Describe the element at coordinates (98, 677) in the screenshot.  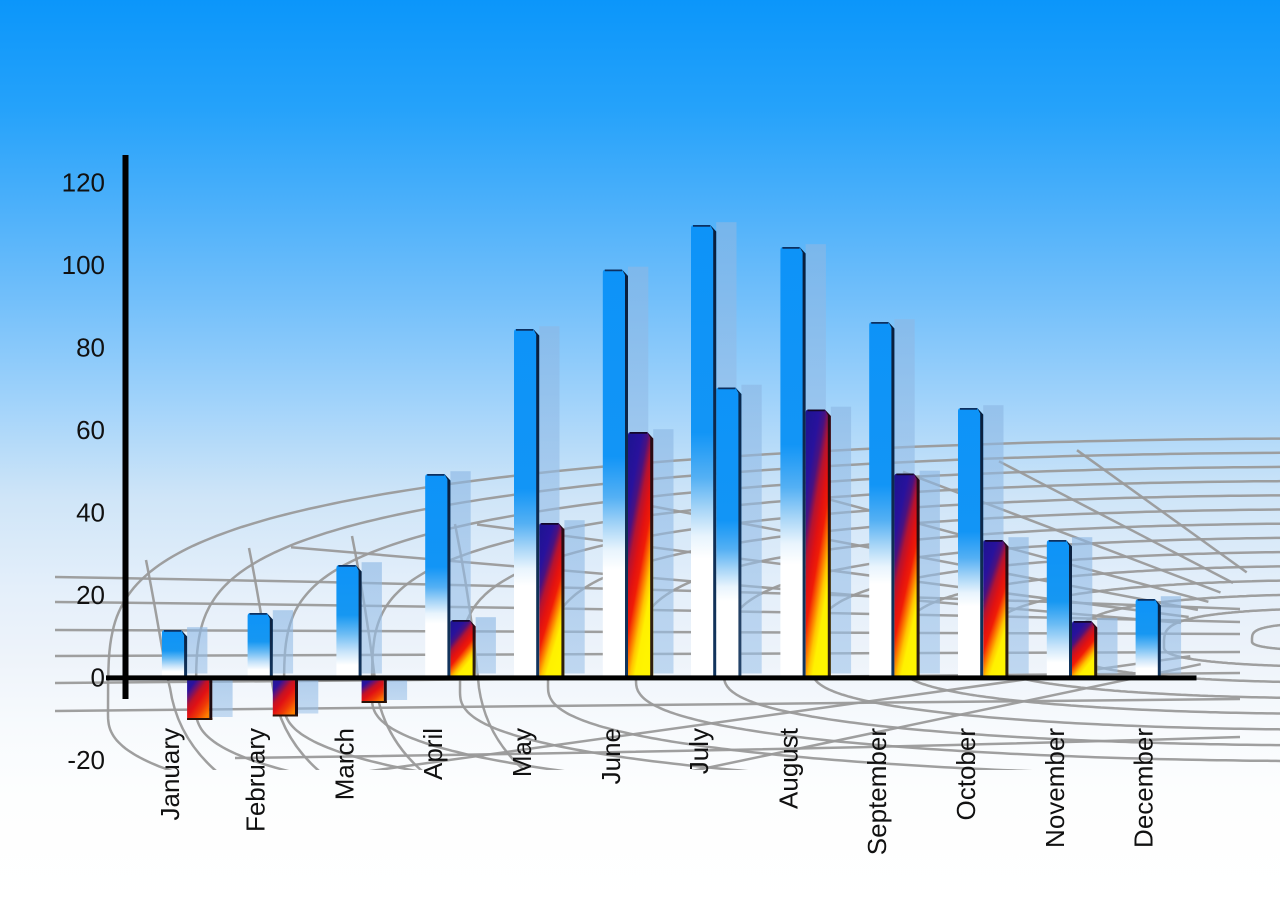
I see `svg-text: 0` at that location.